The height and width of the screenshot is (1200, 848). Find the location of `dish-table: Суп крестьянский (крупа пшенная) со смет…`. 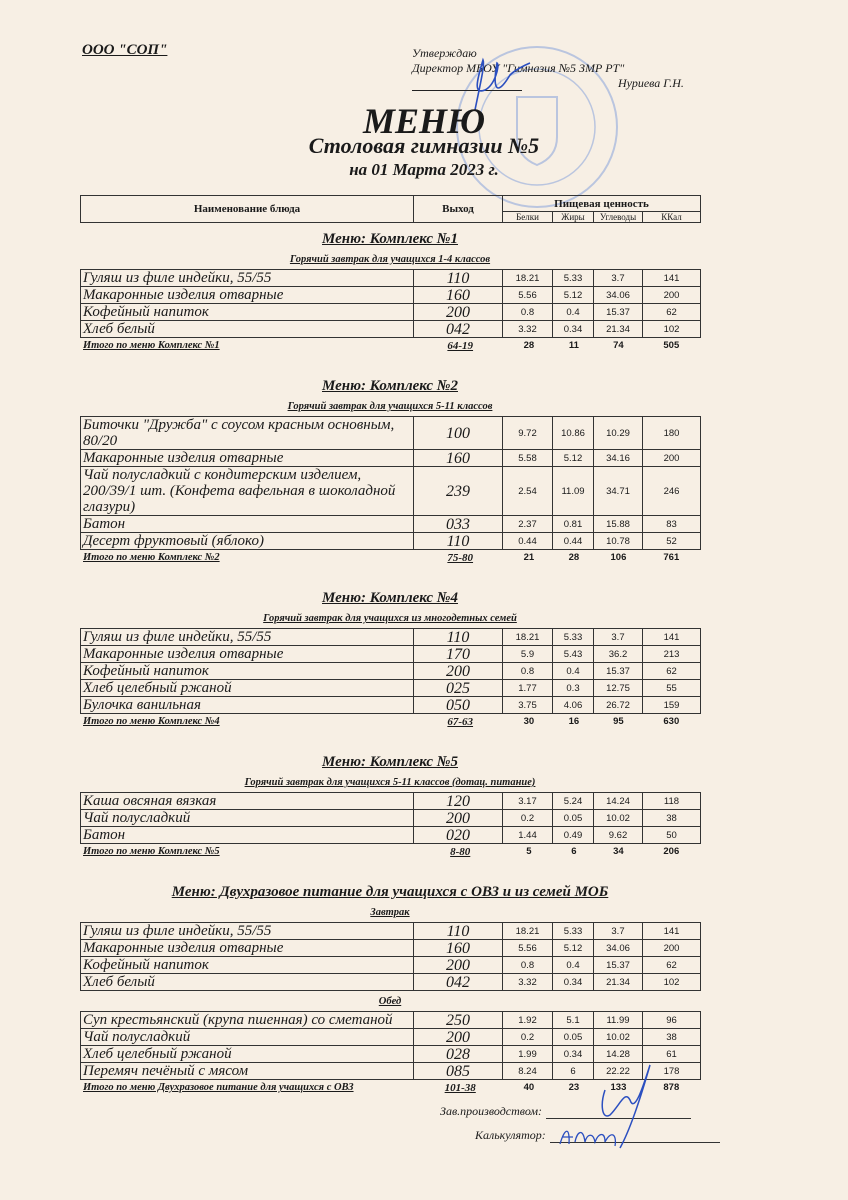

dish-table: Суп крестьянский (крупа пшенная) со смет… is located at coordinates (390, 1045).